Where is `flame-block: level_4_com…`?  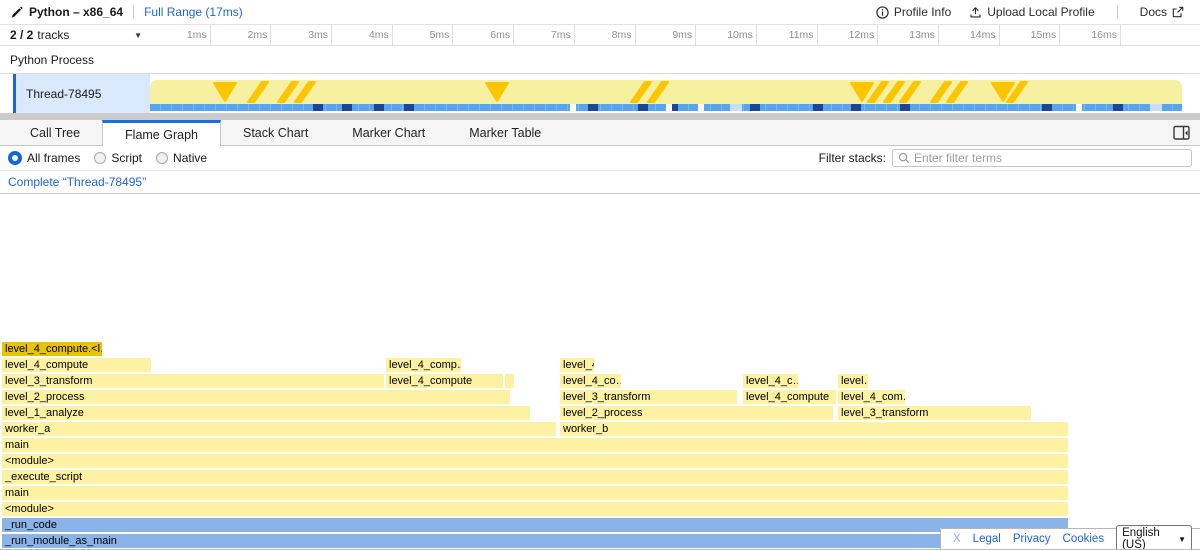
flame-block: level_4_com… is located at coordinates (871, 397).